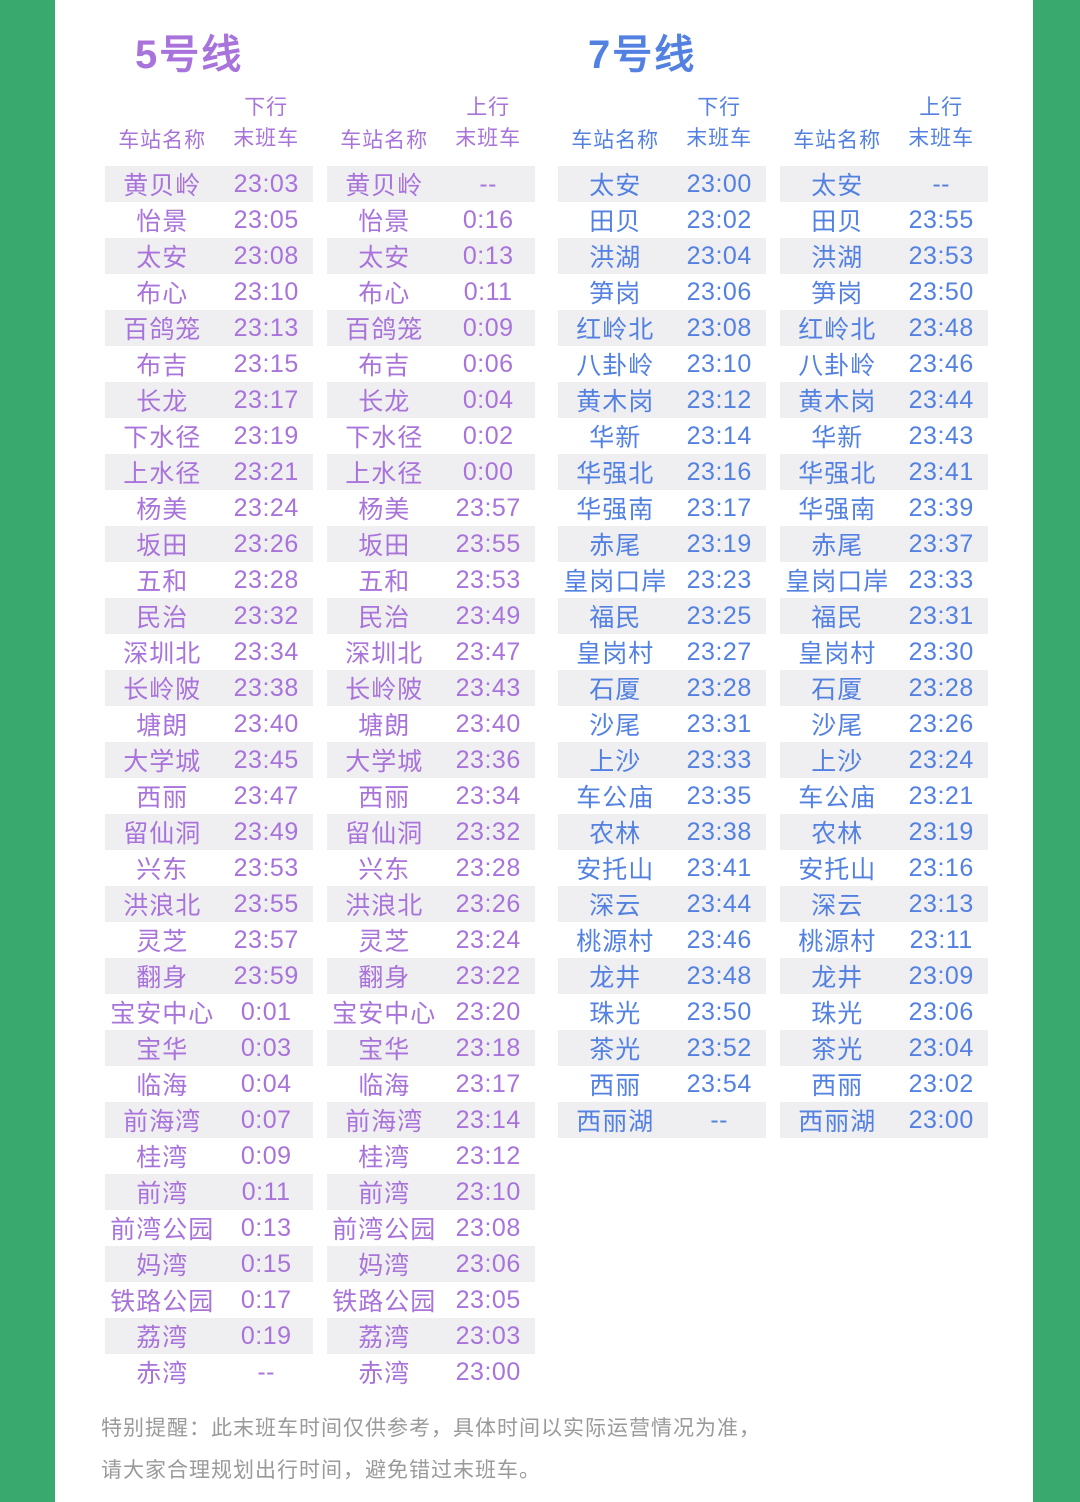 Image resolution: width=1080 pixels, height=1502 pixels. What do you see at coordinates (662, 868) in the screenshot?
I see `table-row: 安托山 23:41` at bounding box center [662, 868].